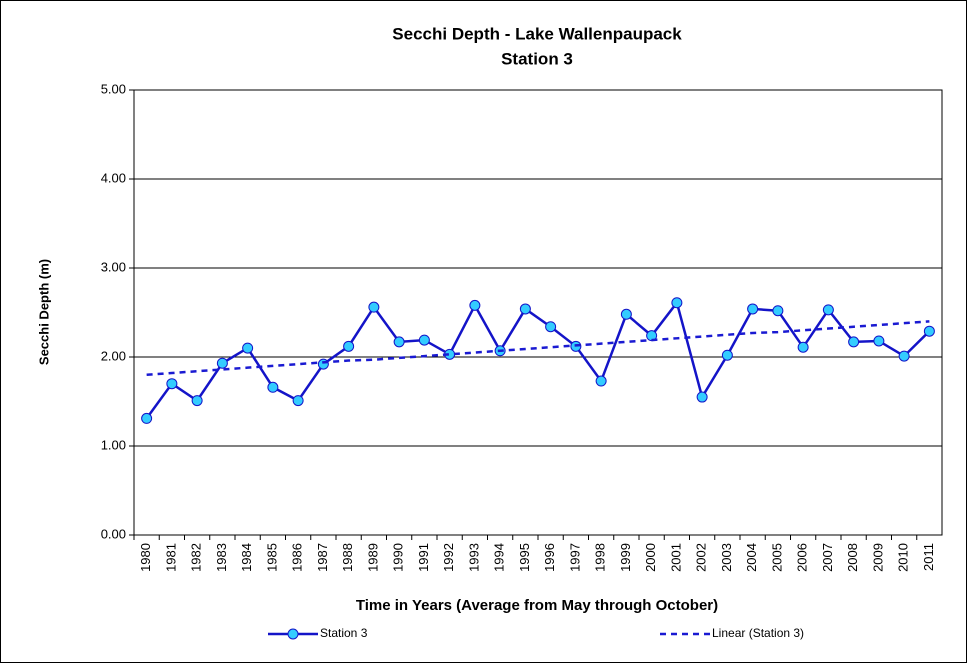 The width and height of the screenshot is (969, 665). What do you see at coordinates (448, 557) in the screenshot?
I see `x-tick-label: 1992` at bounding box center [448, 557].